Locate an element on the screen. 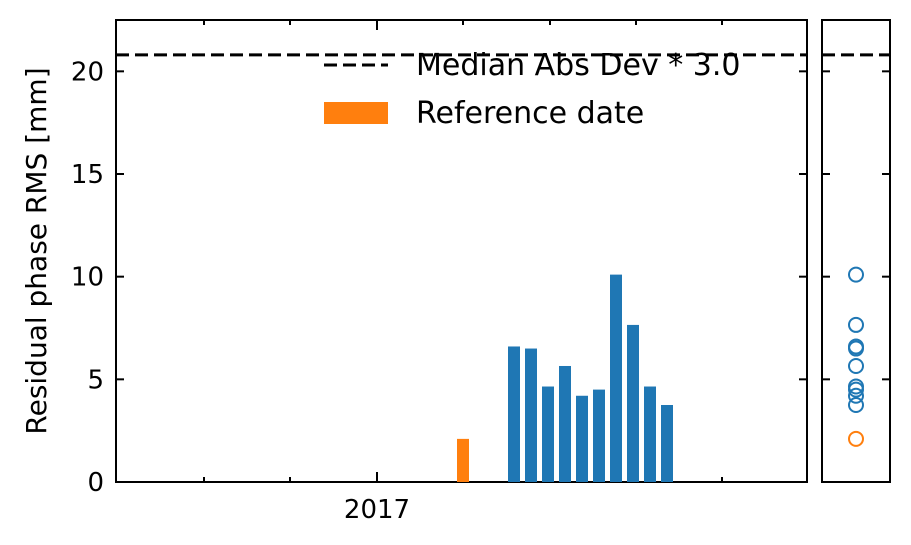 The image size is (911, 545). y-tick-label: 20 is located at coordinates (87, 72).